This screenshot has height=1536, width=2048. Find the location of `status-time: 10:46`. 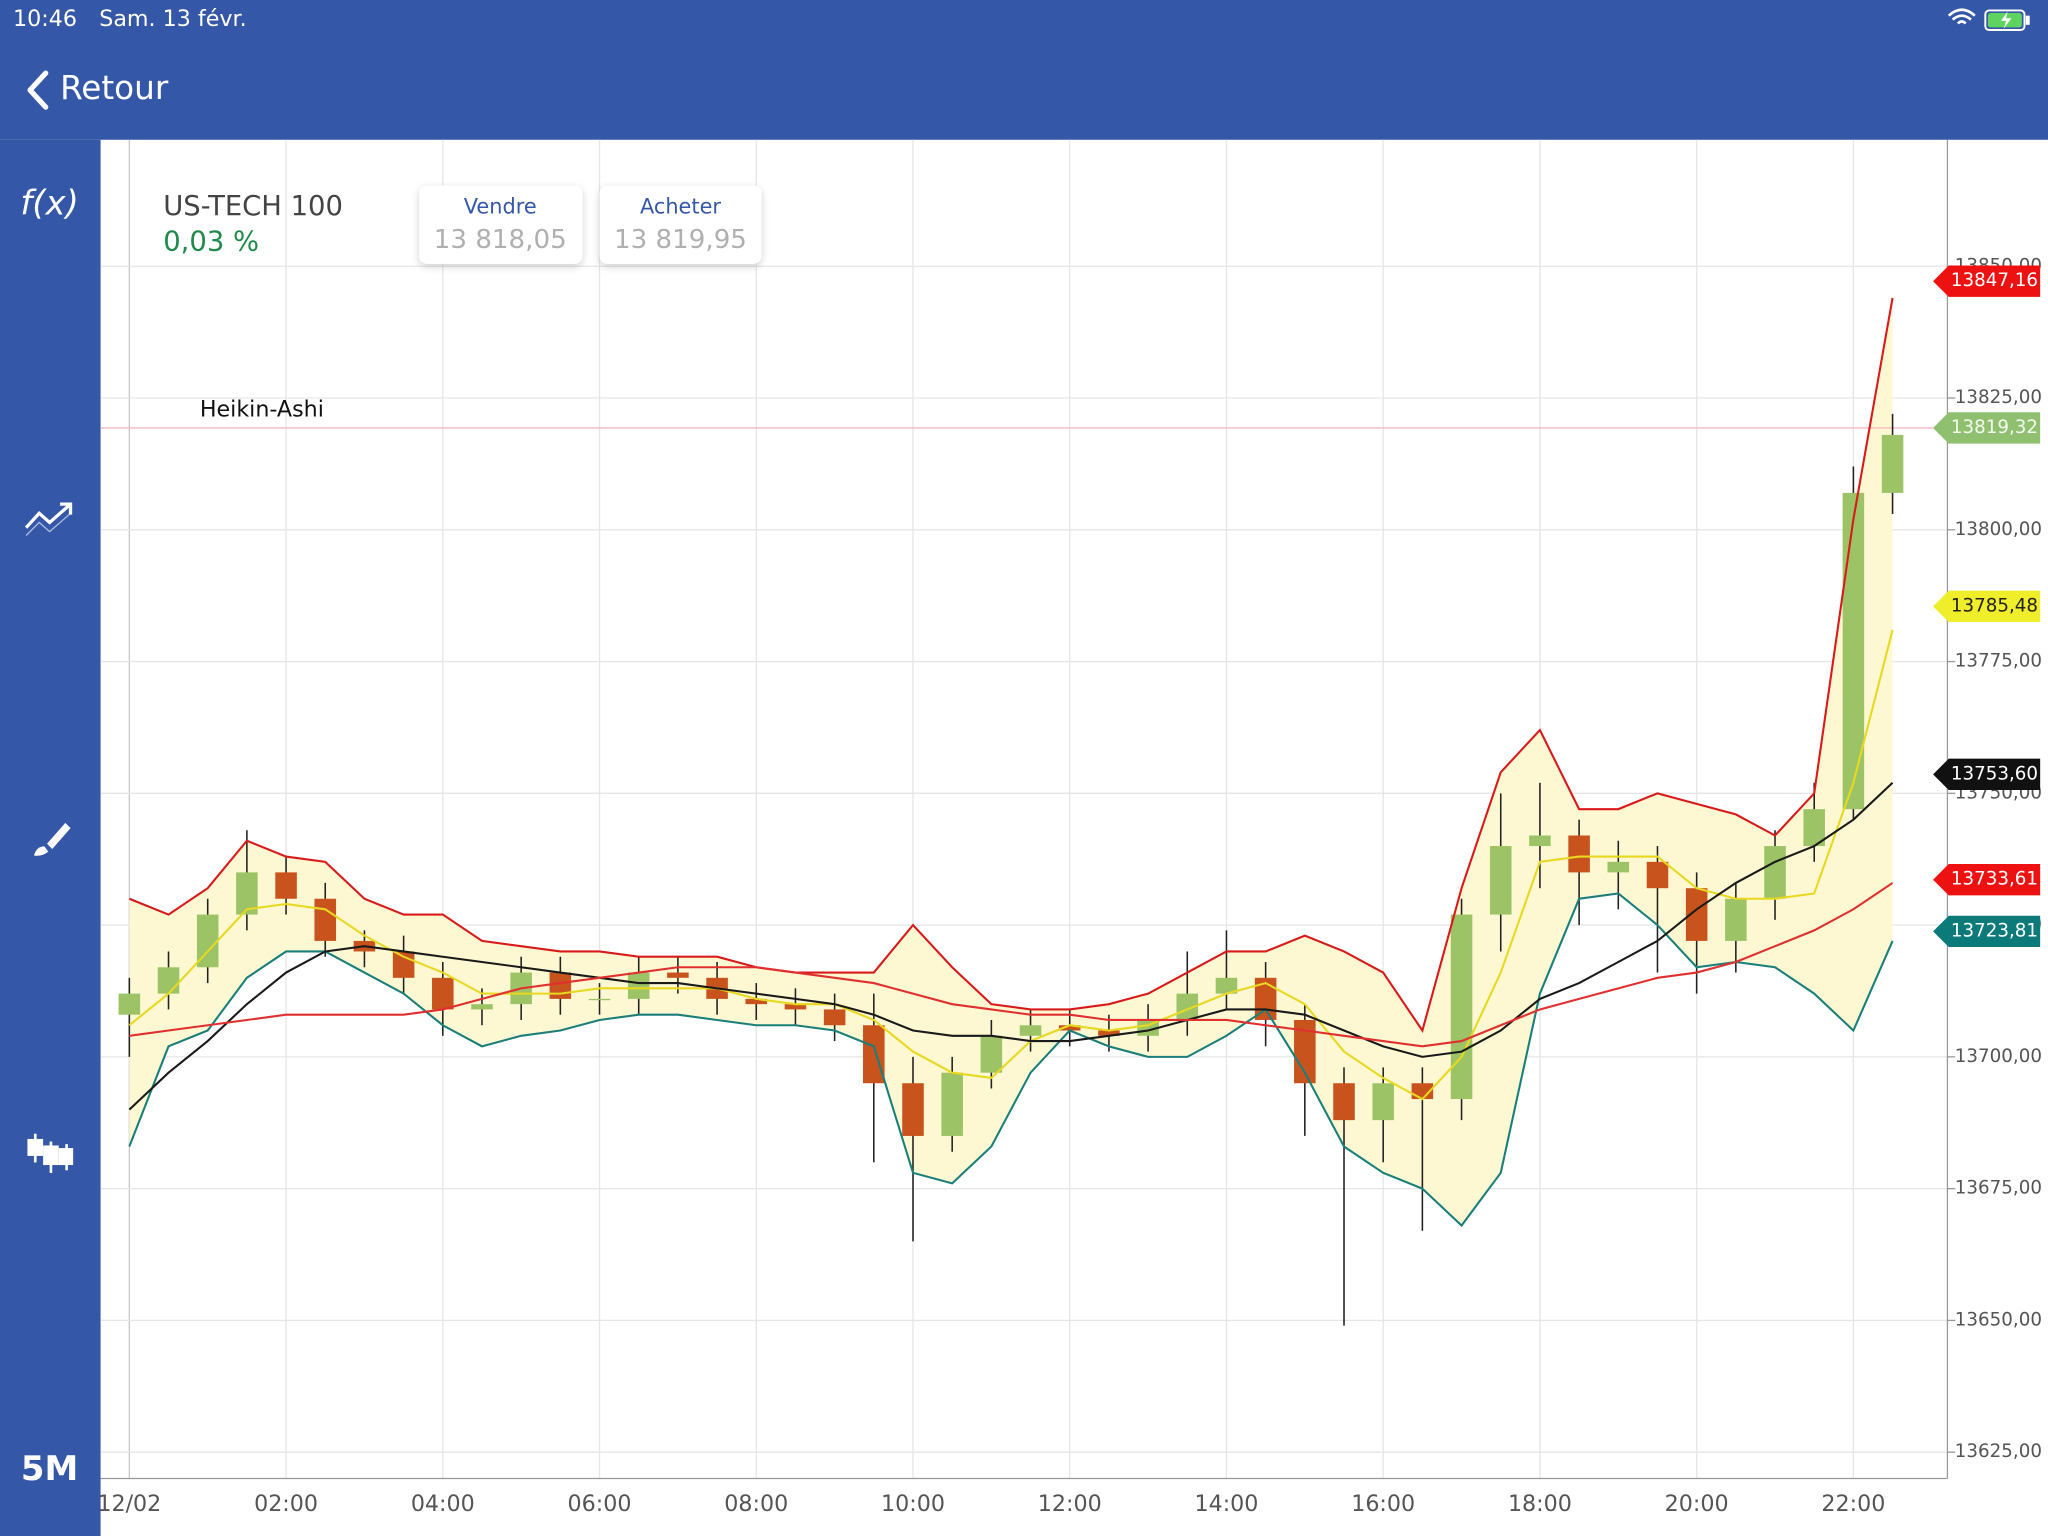

status-time: 10:46 is located at coordinates (45, 19).